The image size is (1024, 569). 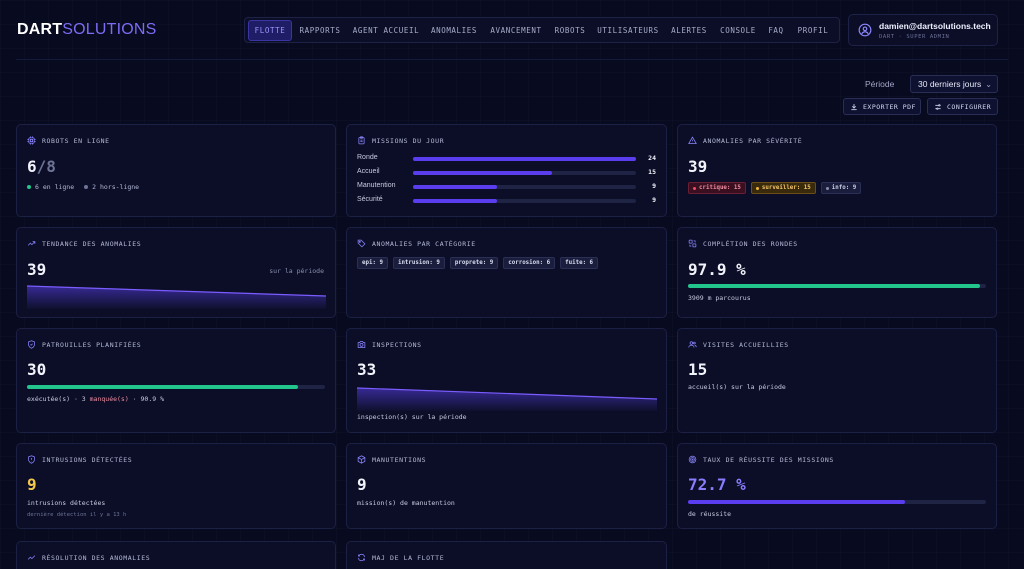 I want to click on mission-row-label: Accueil, so click(x=368, y=171).